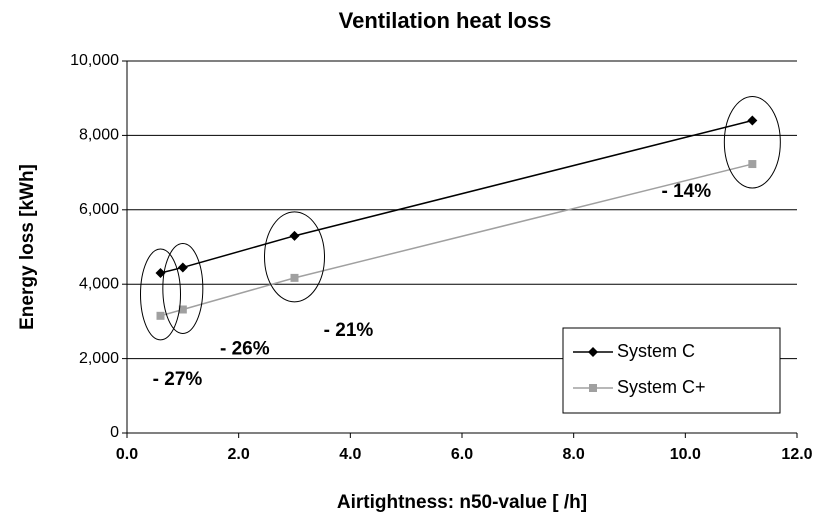 The height and width of the screenshot is (525, 822). Describe the element at coordinates (687, 191) in the screenshot. I see `annotation: - 14%` at that location.